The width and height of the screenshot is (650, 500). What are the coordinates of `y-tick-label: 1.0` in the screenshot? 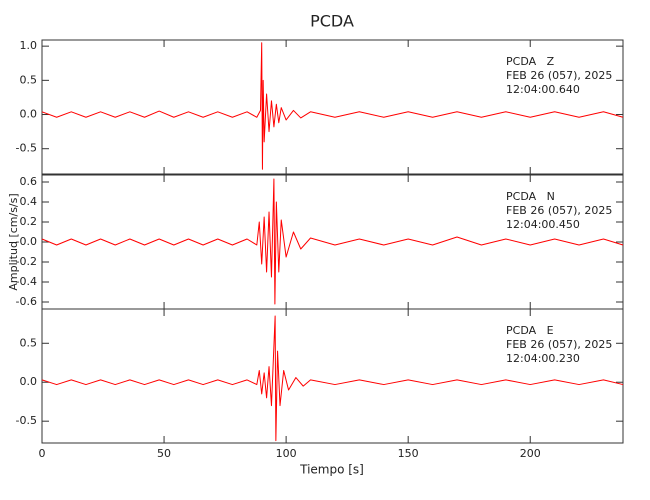 It's located at (29, 45).